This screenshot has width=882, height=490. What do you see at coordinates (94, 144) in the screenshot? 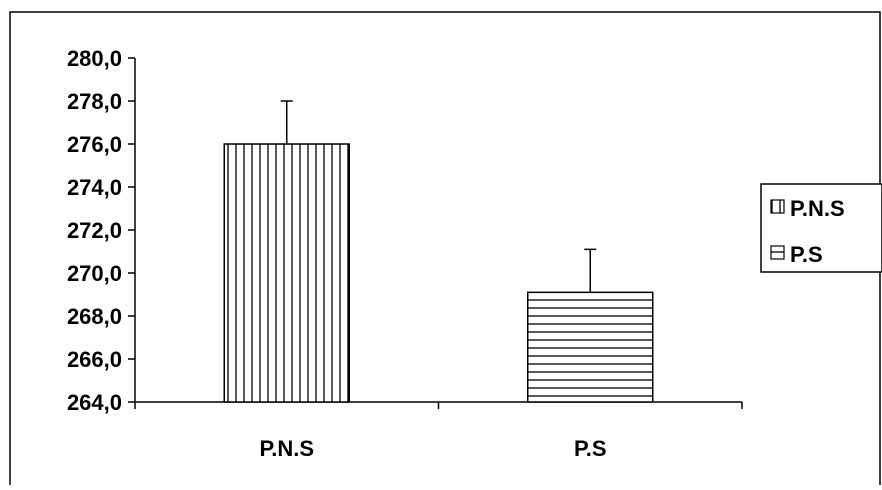
I see `y-tick-label: 276,0` at bounding box center [94, 144].